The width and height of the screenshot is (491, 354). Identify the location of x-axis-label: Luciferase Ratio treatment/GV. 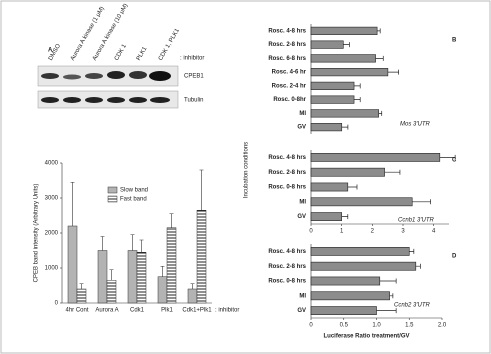
(366, 337).